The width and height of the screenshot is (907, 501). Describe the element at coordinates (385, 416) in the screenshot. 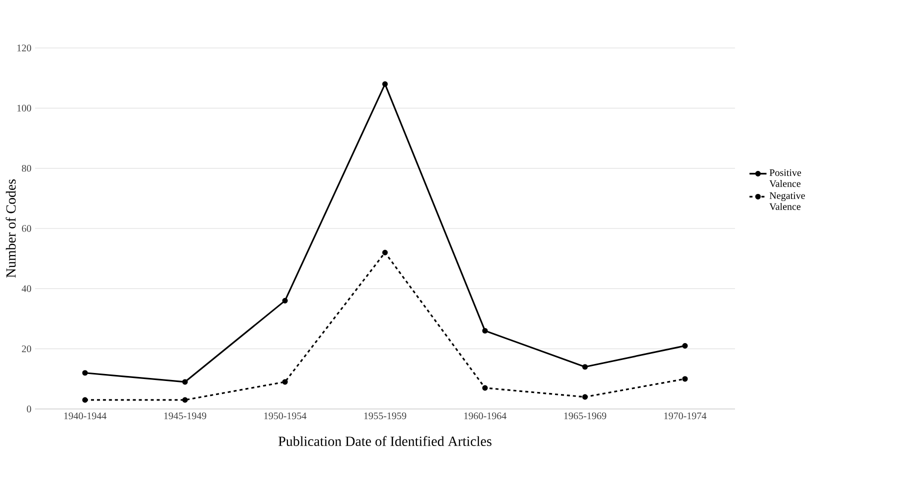

I see `x-tick-label: 1955-1959` at that location.